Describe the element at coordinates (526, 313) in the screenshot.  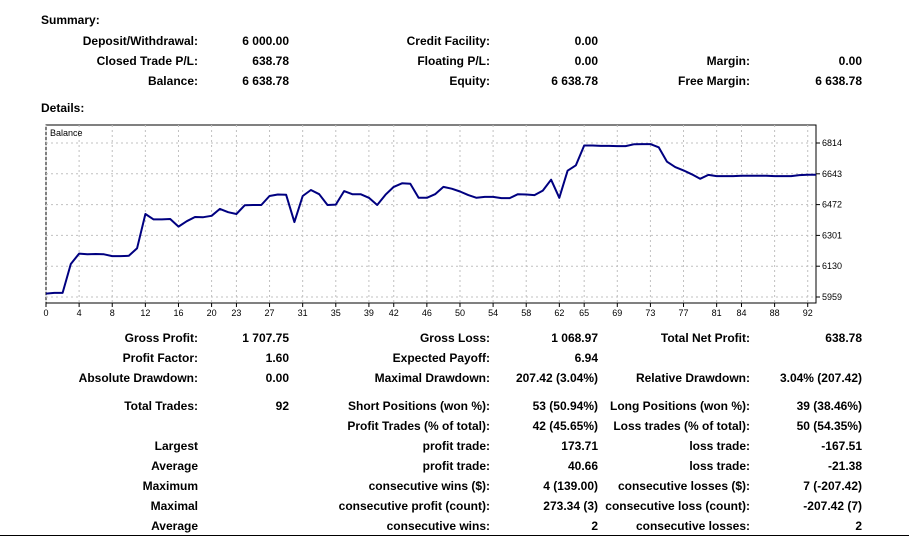
I see `x-tick-label: 58` at that location.